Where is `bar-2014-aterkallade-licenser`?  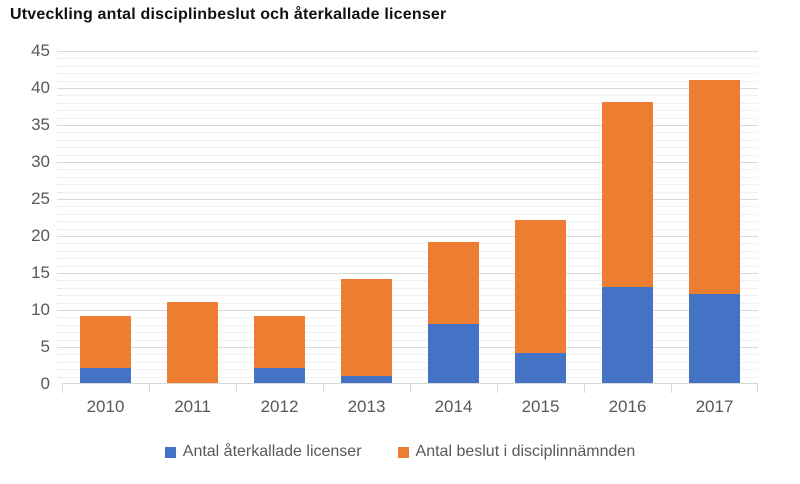 bar-2014-aterkallade-licenser is located at coordinates (453, 353).